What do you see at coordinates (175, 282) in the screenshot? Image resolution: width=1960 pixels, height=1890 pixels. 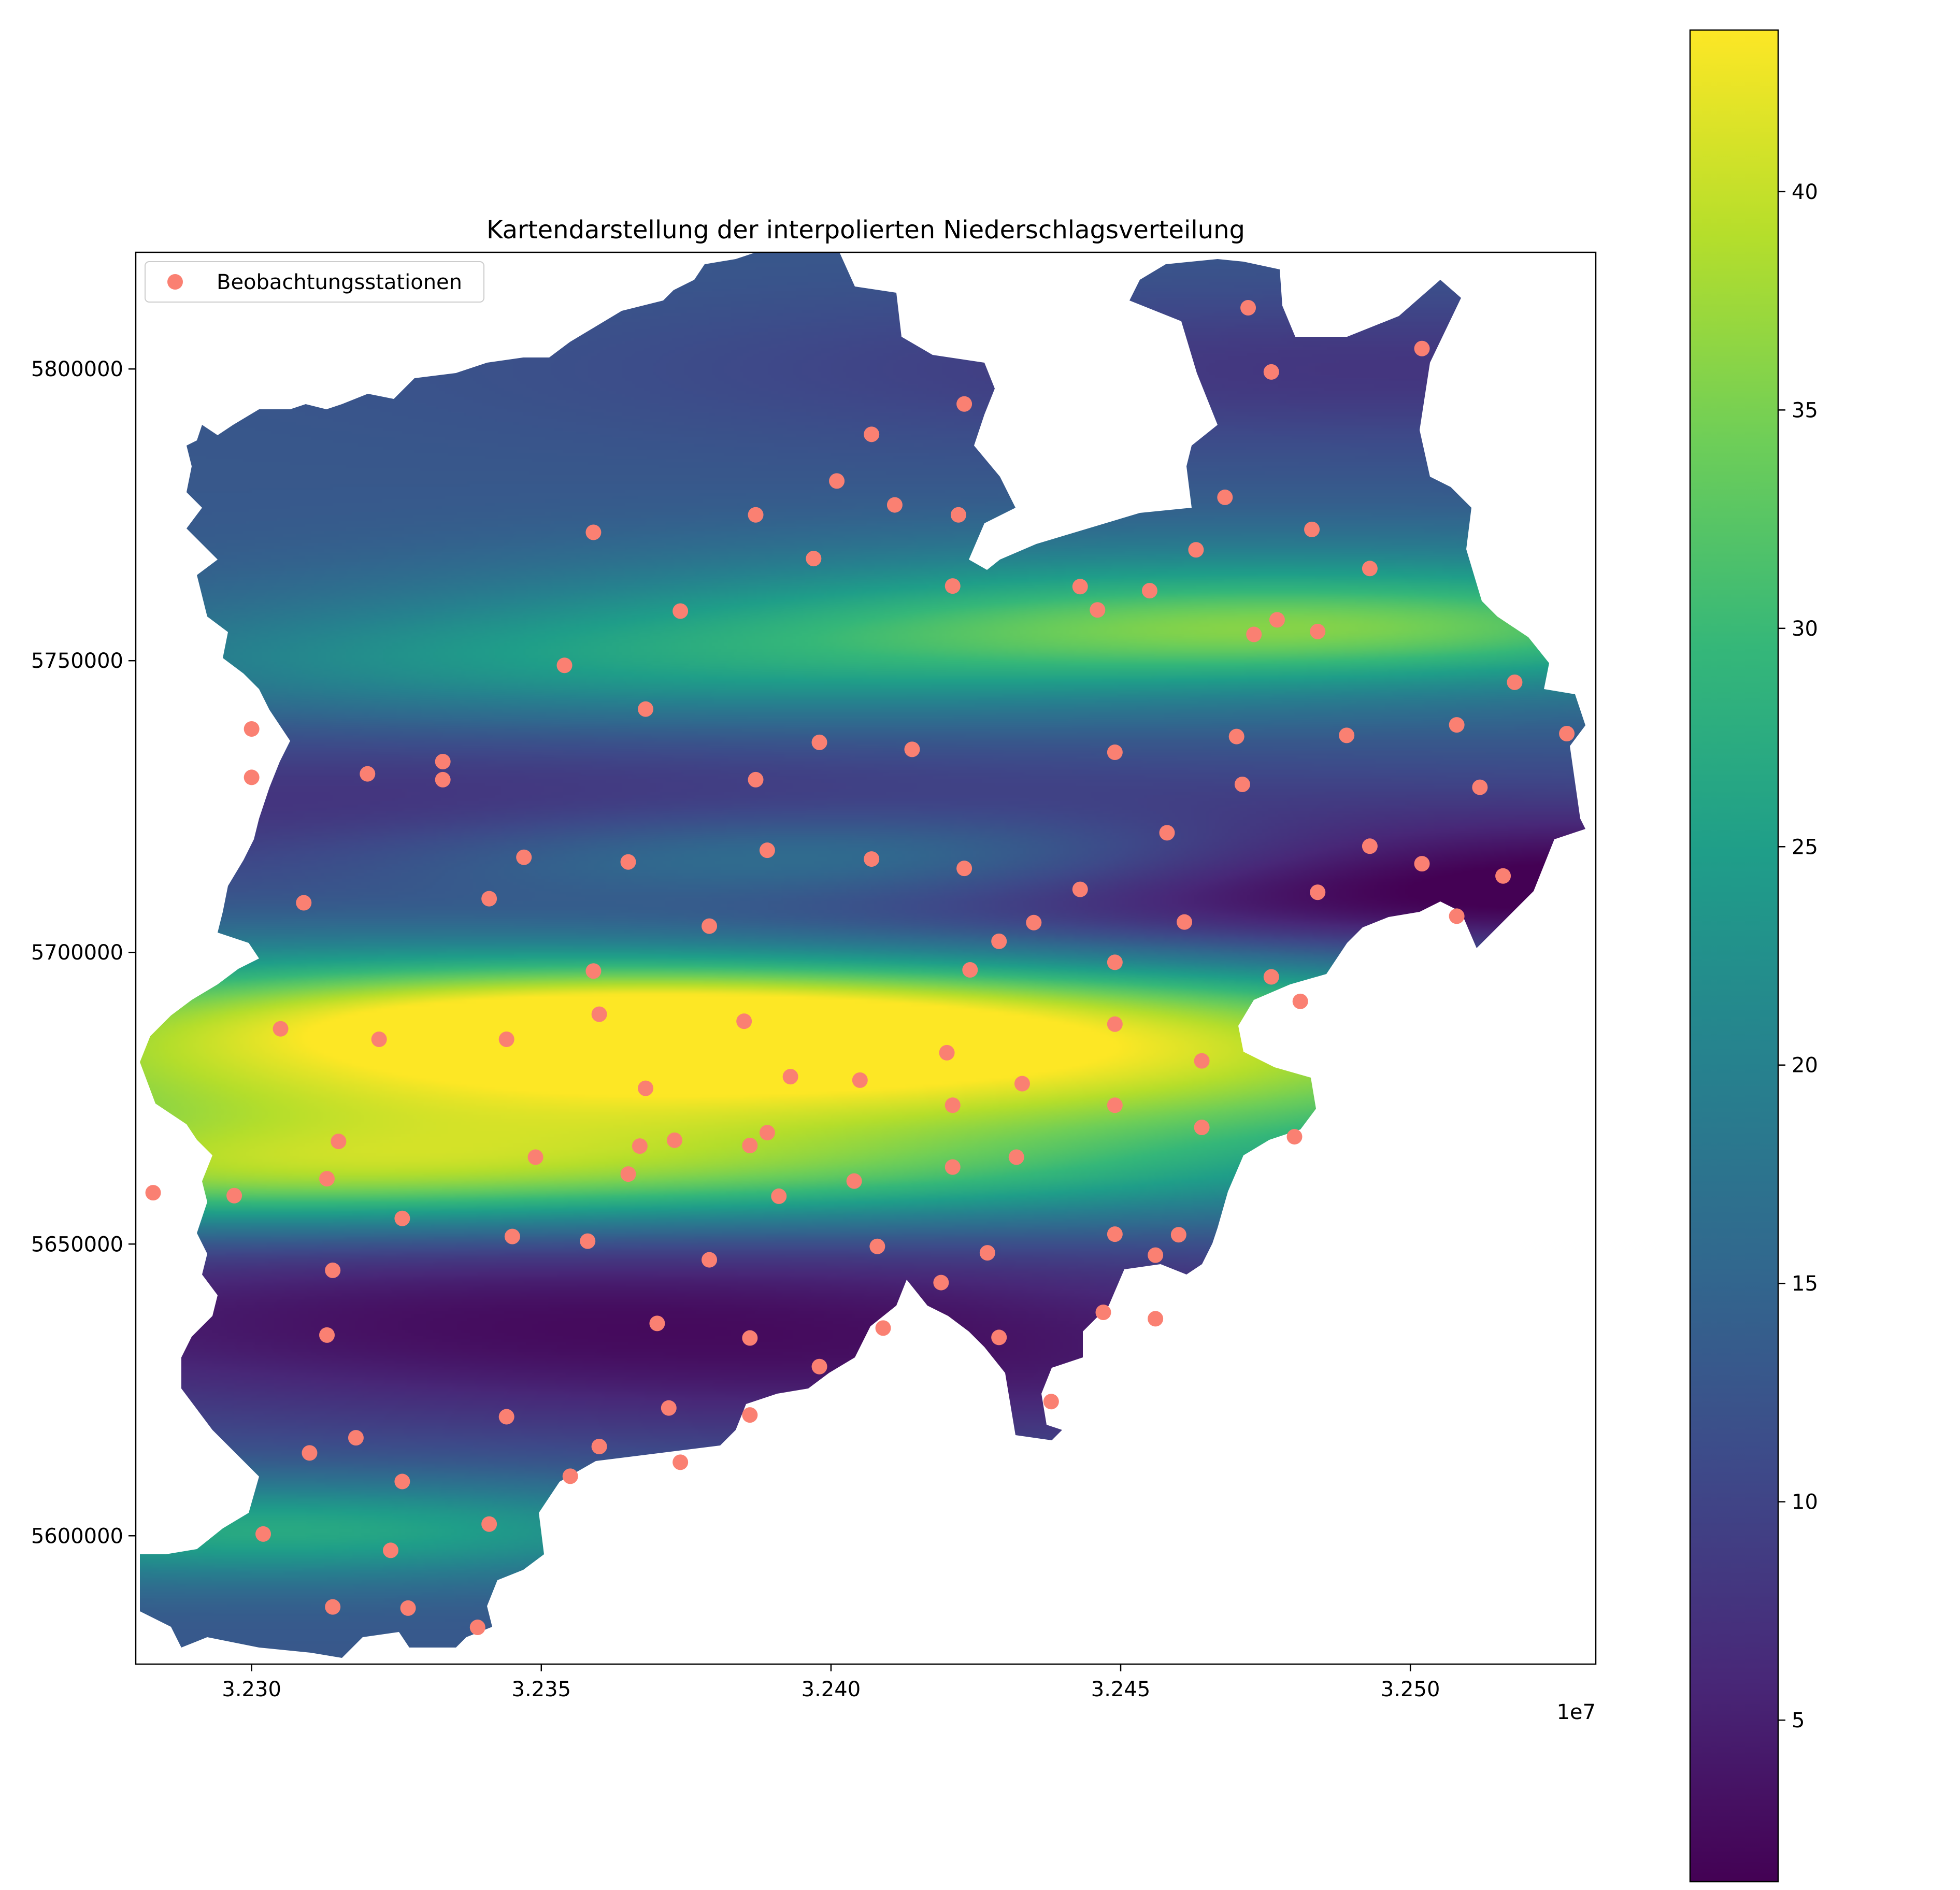 I see `legend-marker` at bounding box center [175, 282].